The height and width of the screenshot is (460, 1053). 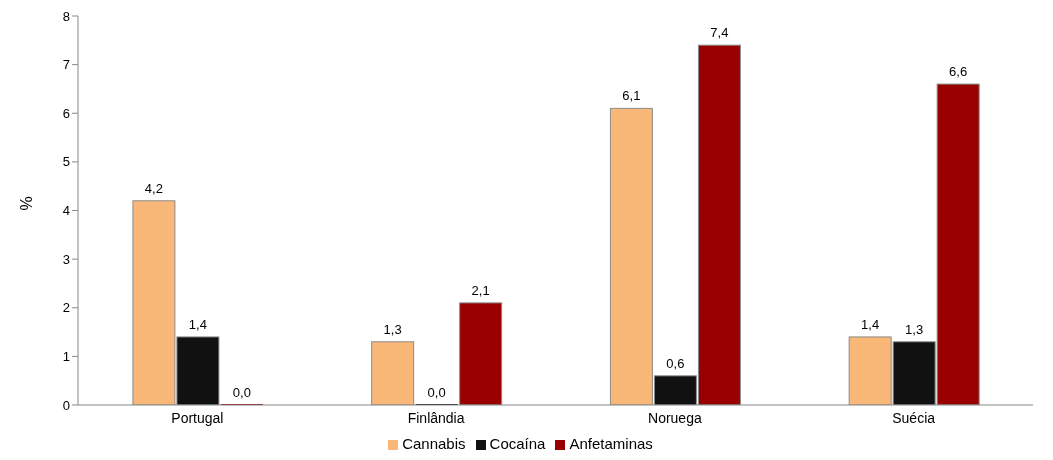 What do you see at coordinates (197, 417) in the screenshot?
I see `x-tick-label: Portugal` at bounding box center [197, 417].